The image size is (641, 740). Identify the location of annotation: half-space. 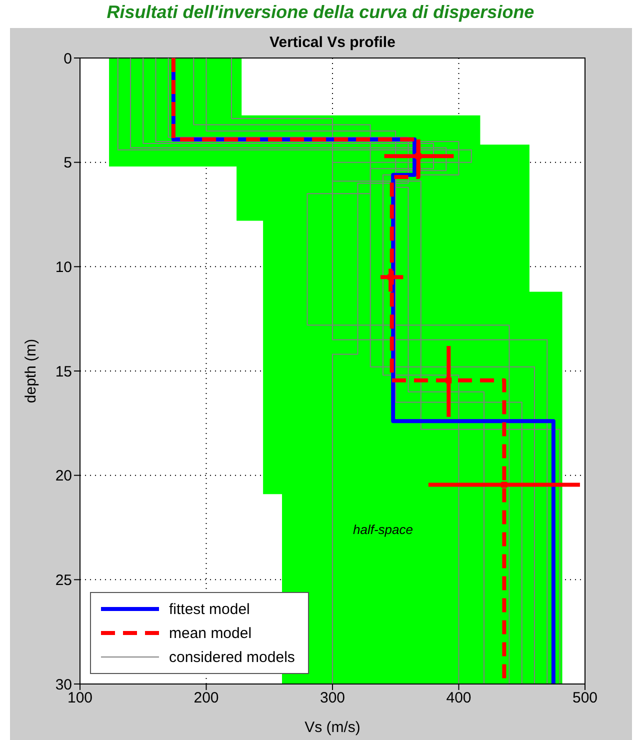
(383, 529).